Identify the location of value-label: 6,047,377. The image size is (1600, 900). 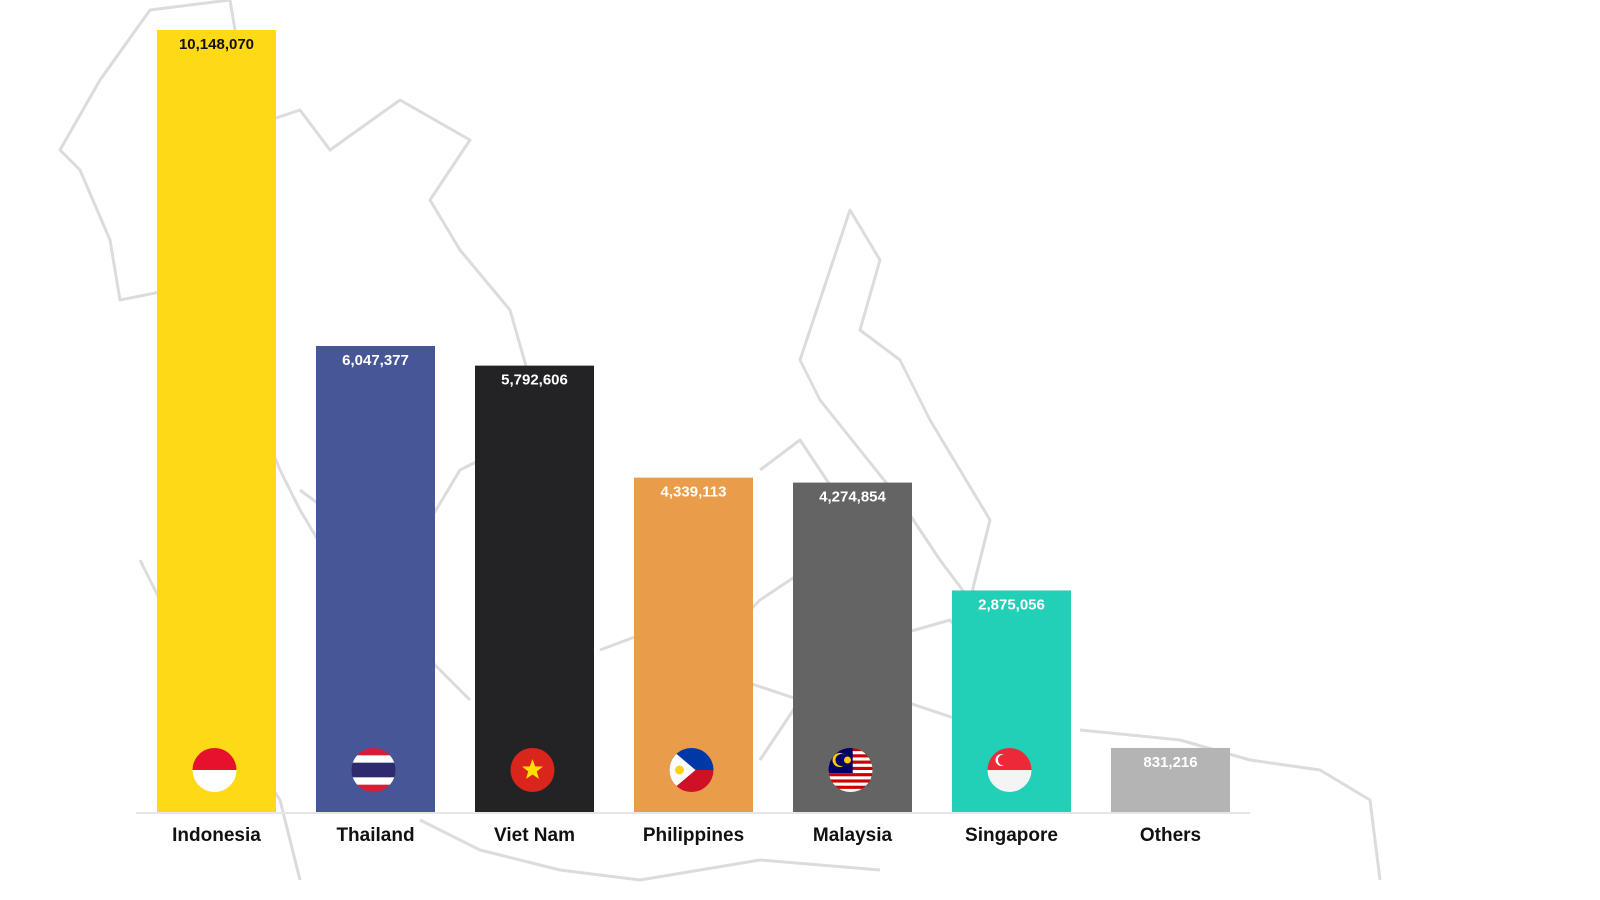
(375, 360).